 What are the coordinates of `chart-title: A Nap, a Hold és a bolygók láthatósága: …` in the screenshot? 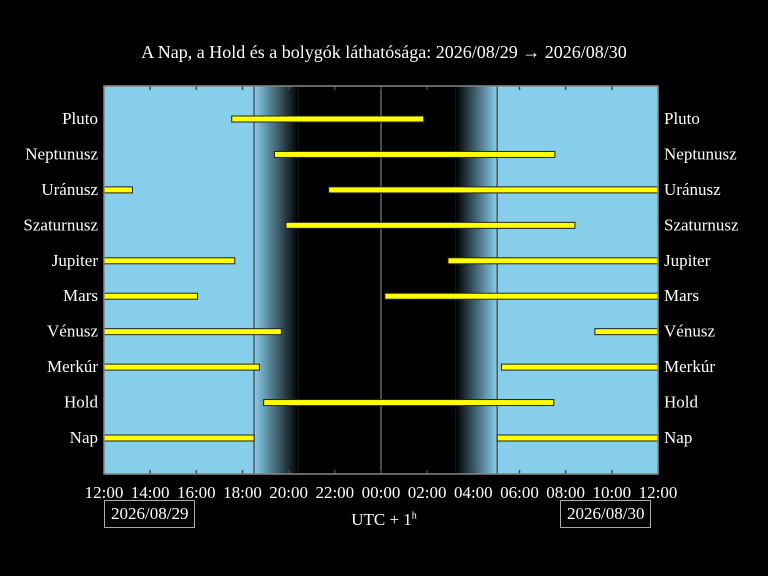 It's located at (384, 52).